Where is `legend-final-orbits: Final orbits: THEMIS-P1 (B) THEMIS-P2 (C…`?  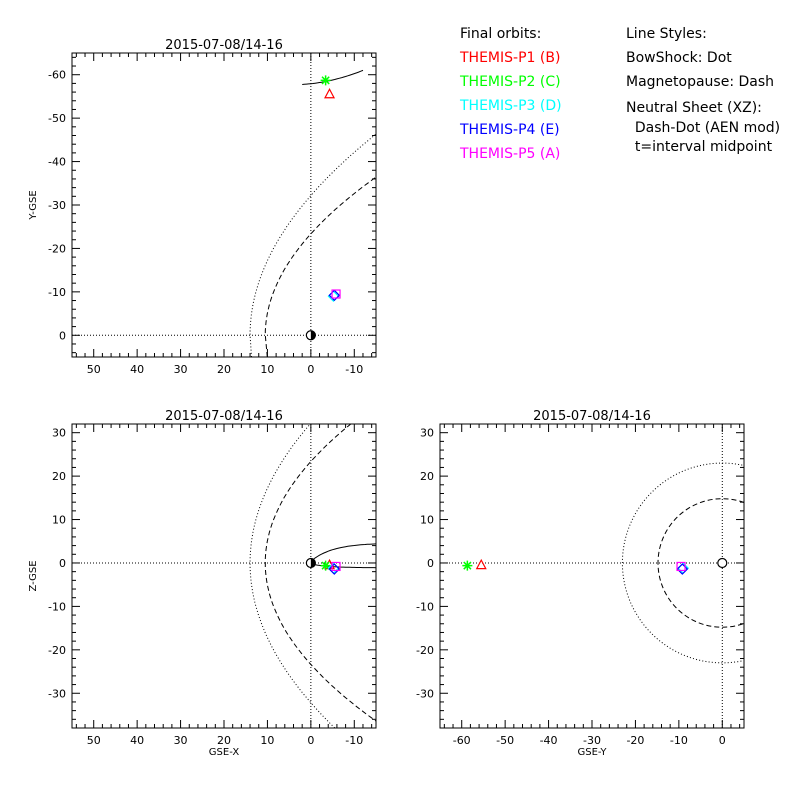 legend-final-orbits: Final orbits: THEMIS-P1 (B) THEMIS-P2 (C… is located at coordinates (511, 94).